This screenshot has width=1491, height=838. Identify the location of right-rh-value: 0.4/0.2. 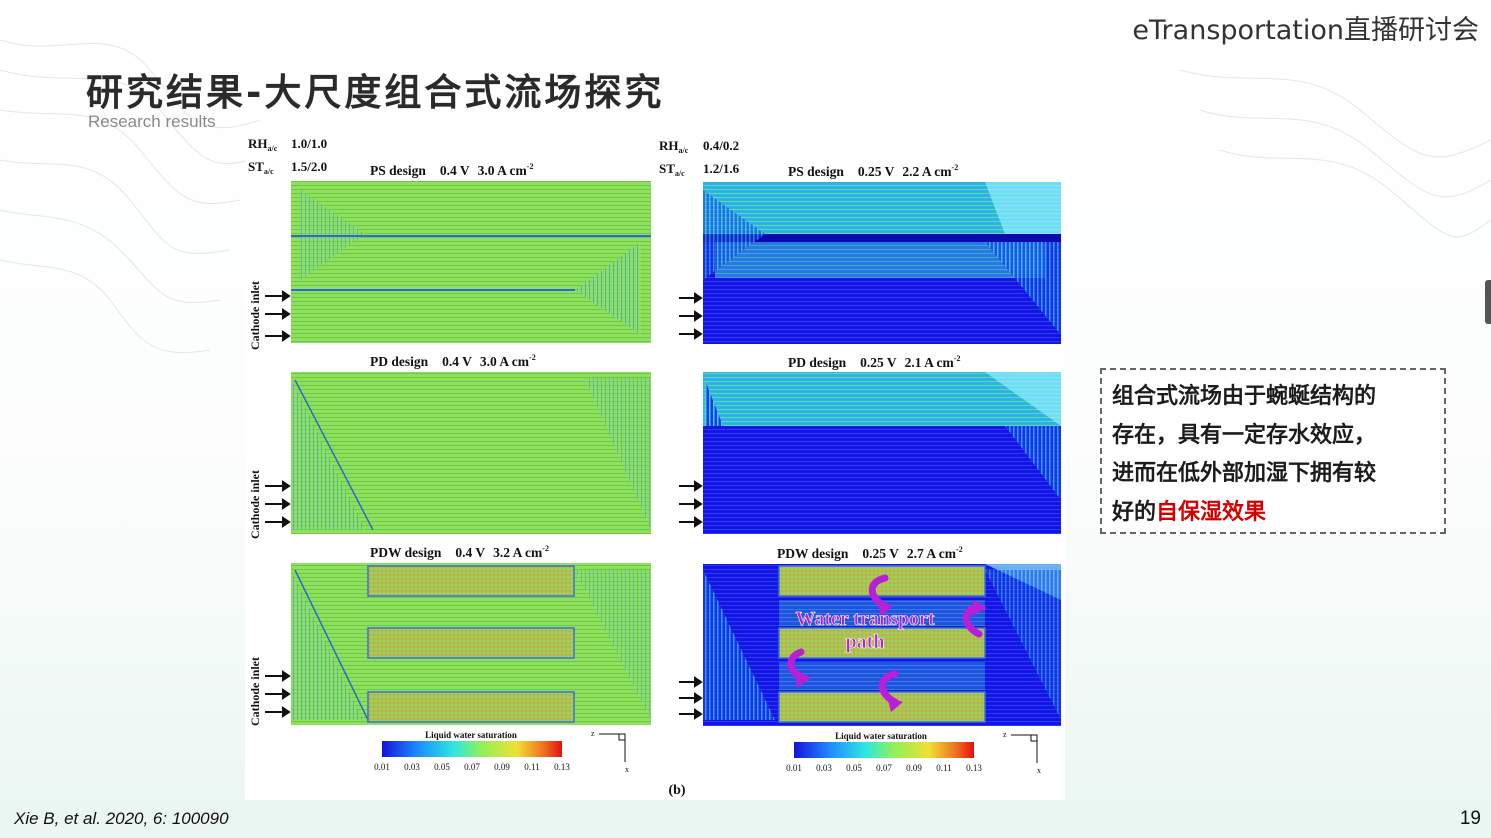
(721, 145).